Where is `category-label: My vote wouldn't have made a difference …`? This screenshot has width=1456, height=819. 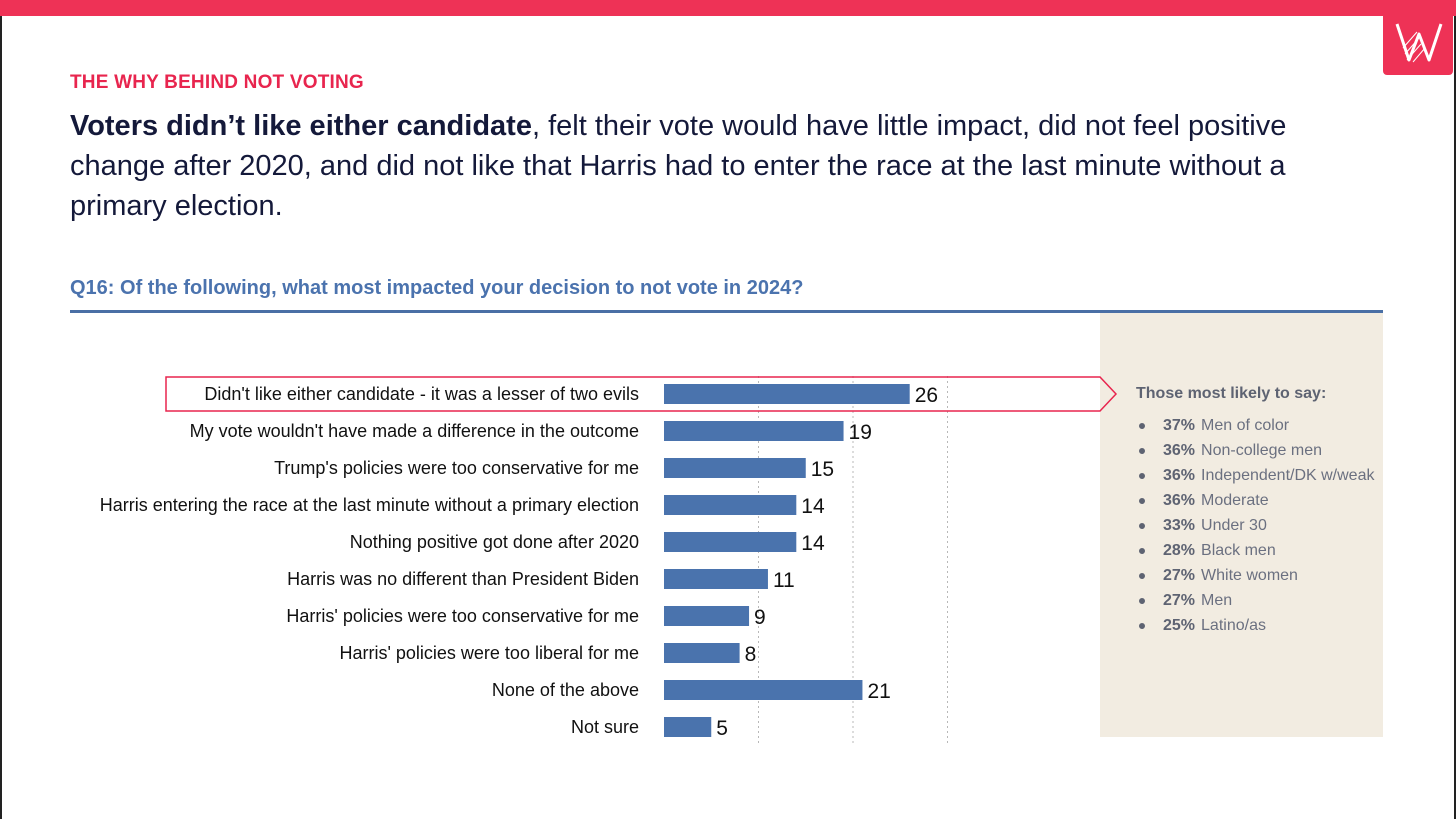
category-label: My vote wouldn't have made a difference … is located at coordinates (414, 431).